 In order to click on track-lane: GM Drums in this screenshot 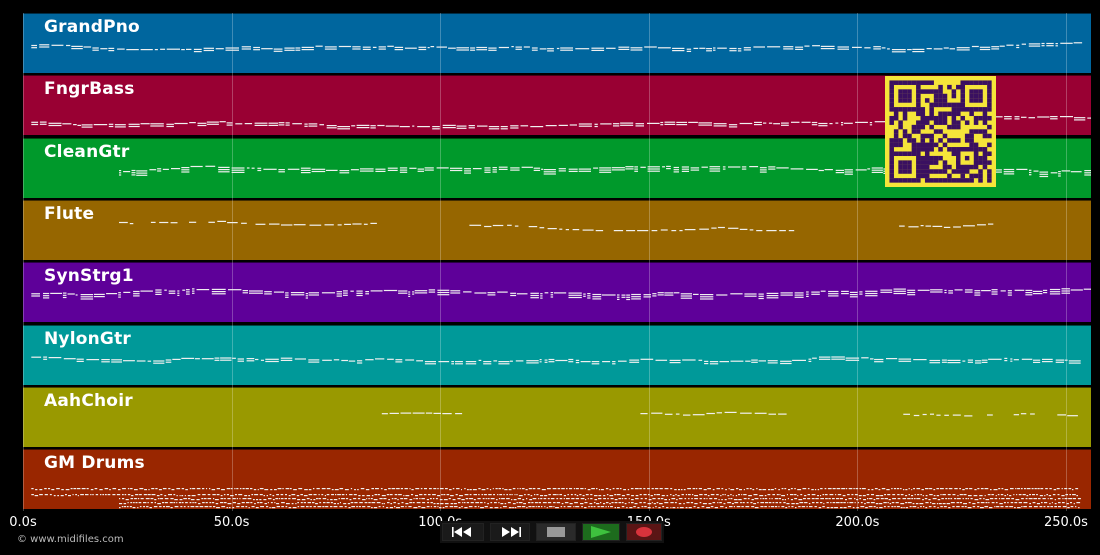, I will do `click(557, 479)`.